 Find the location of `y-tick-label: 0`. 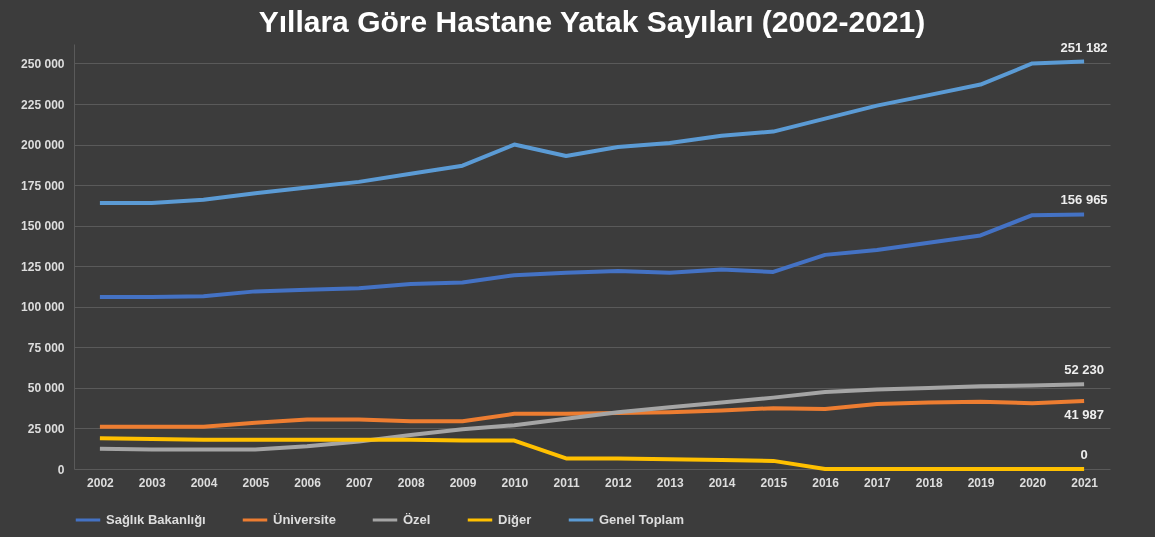

y-tick-label: 0 is located at coordinates (61, 469).